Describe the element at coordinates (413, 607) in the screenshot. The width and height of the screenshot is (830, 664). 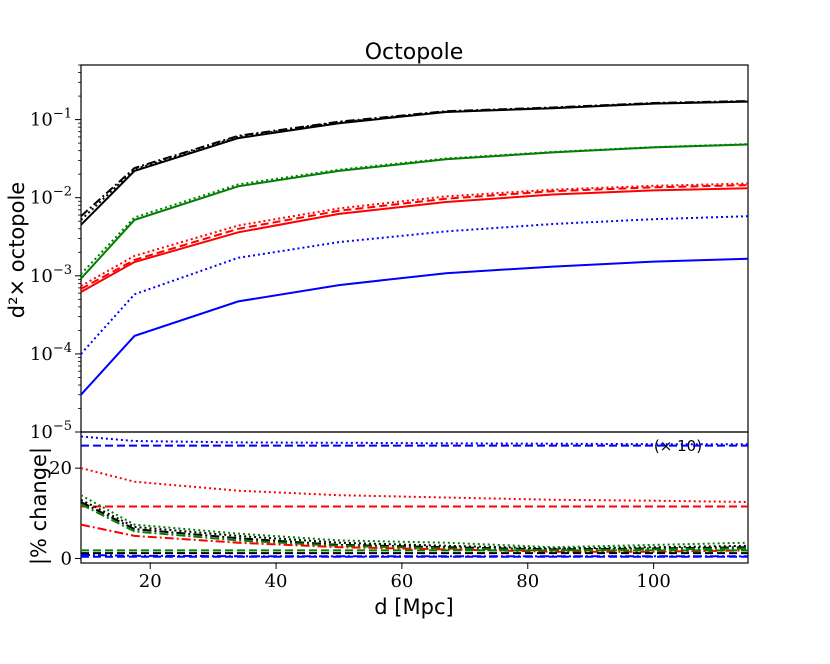
I see `x-axis-label: d [Mpc]` at that location.